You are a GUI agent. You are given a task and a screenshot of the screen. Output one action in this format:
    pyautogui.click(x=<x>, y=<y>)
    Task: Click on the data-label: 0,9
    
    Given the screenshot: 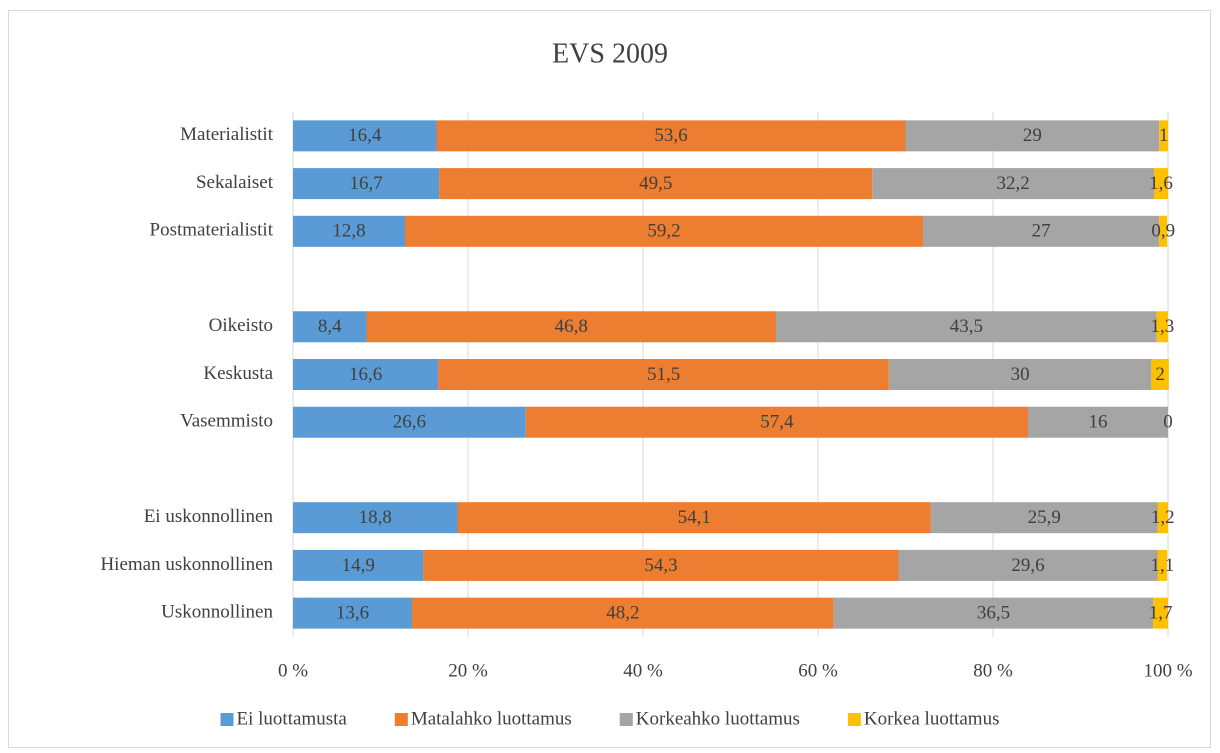 What is the action you would take?
    pyautogui.click(x=1163, y=231)
    